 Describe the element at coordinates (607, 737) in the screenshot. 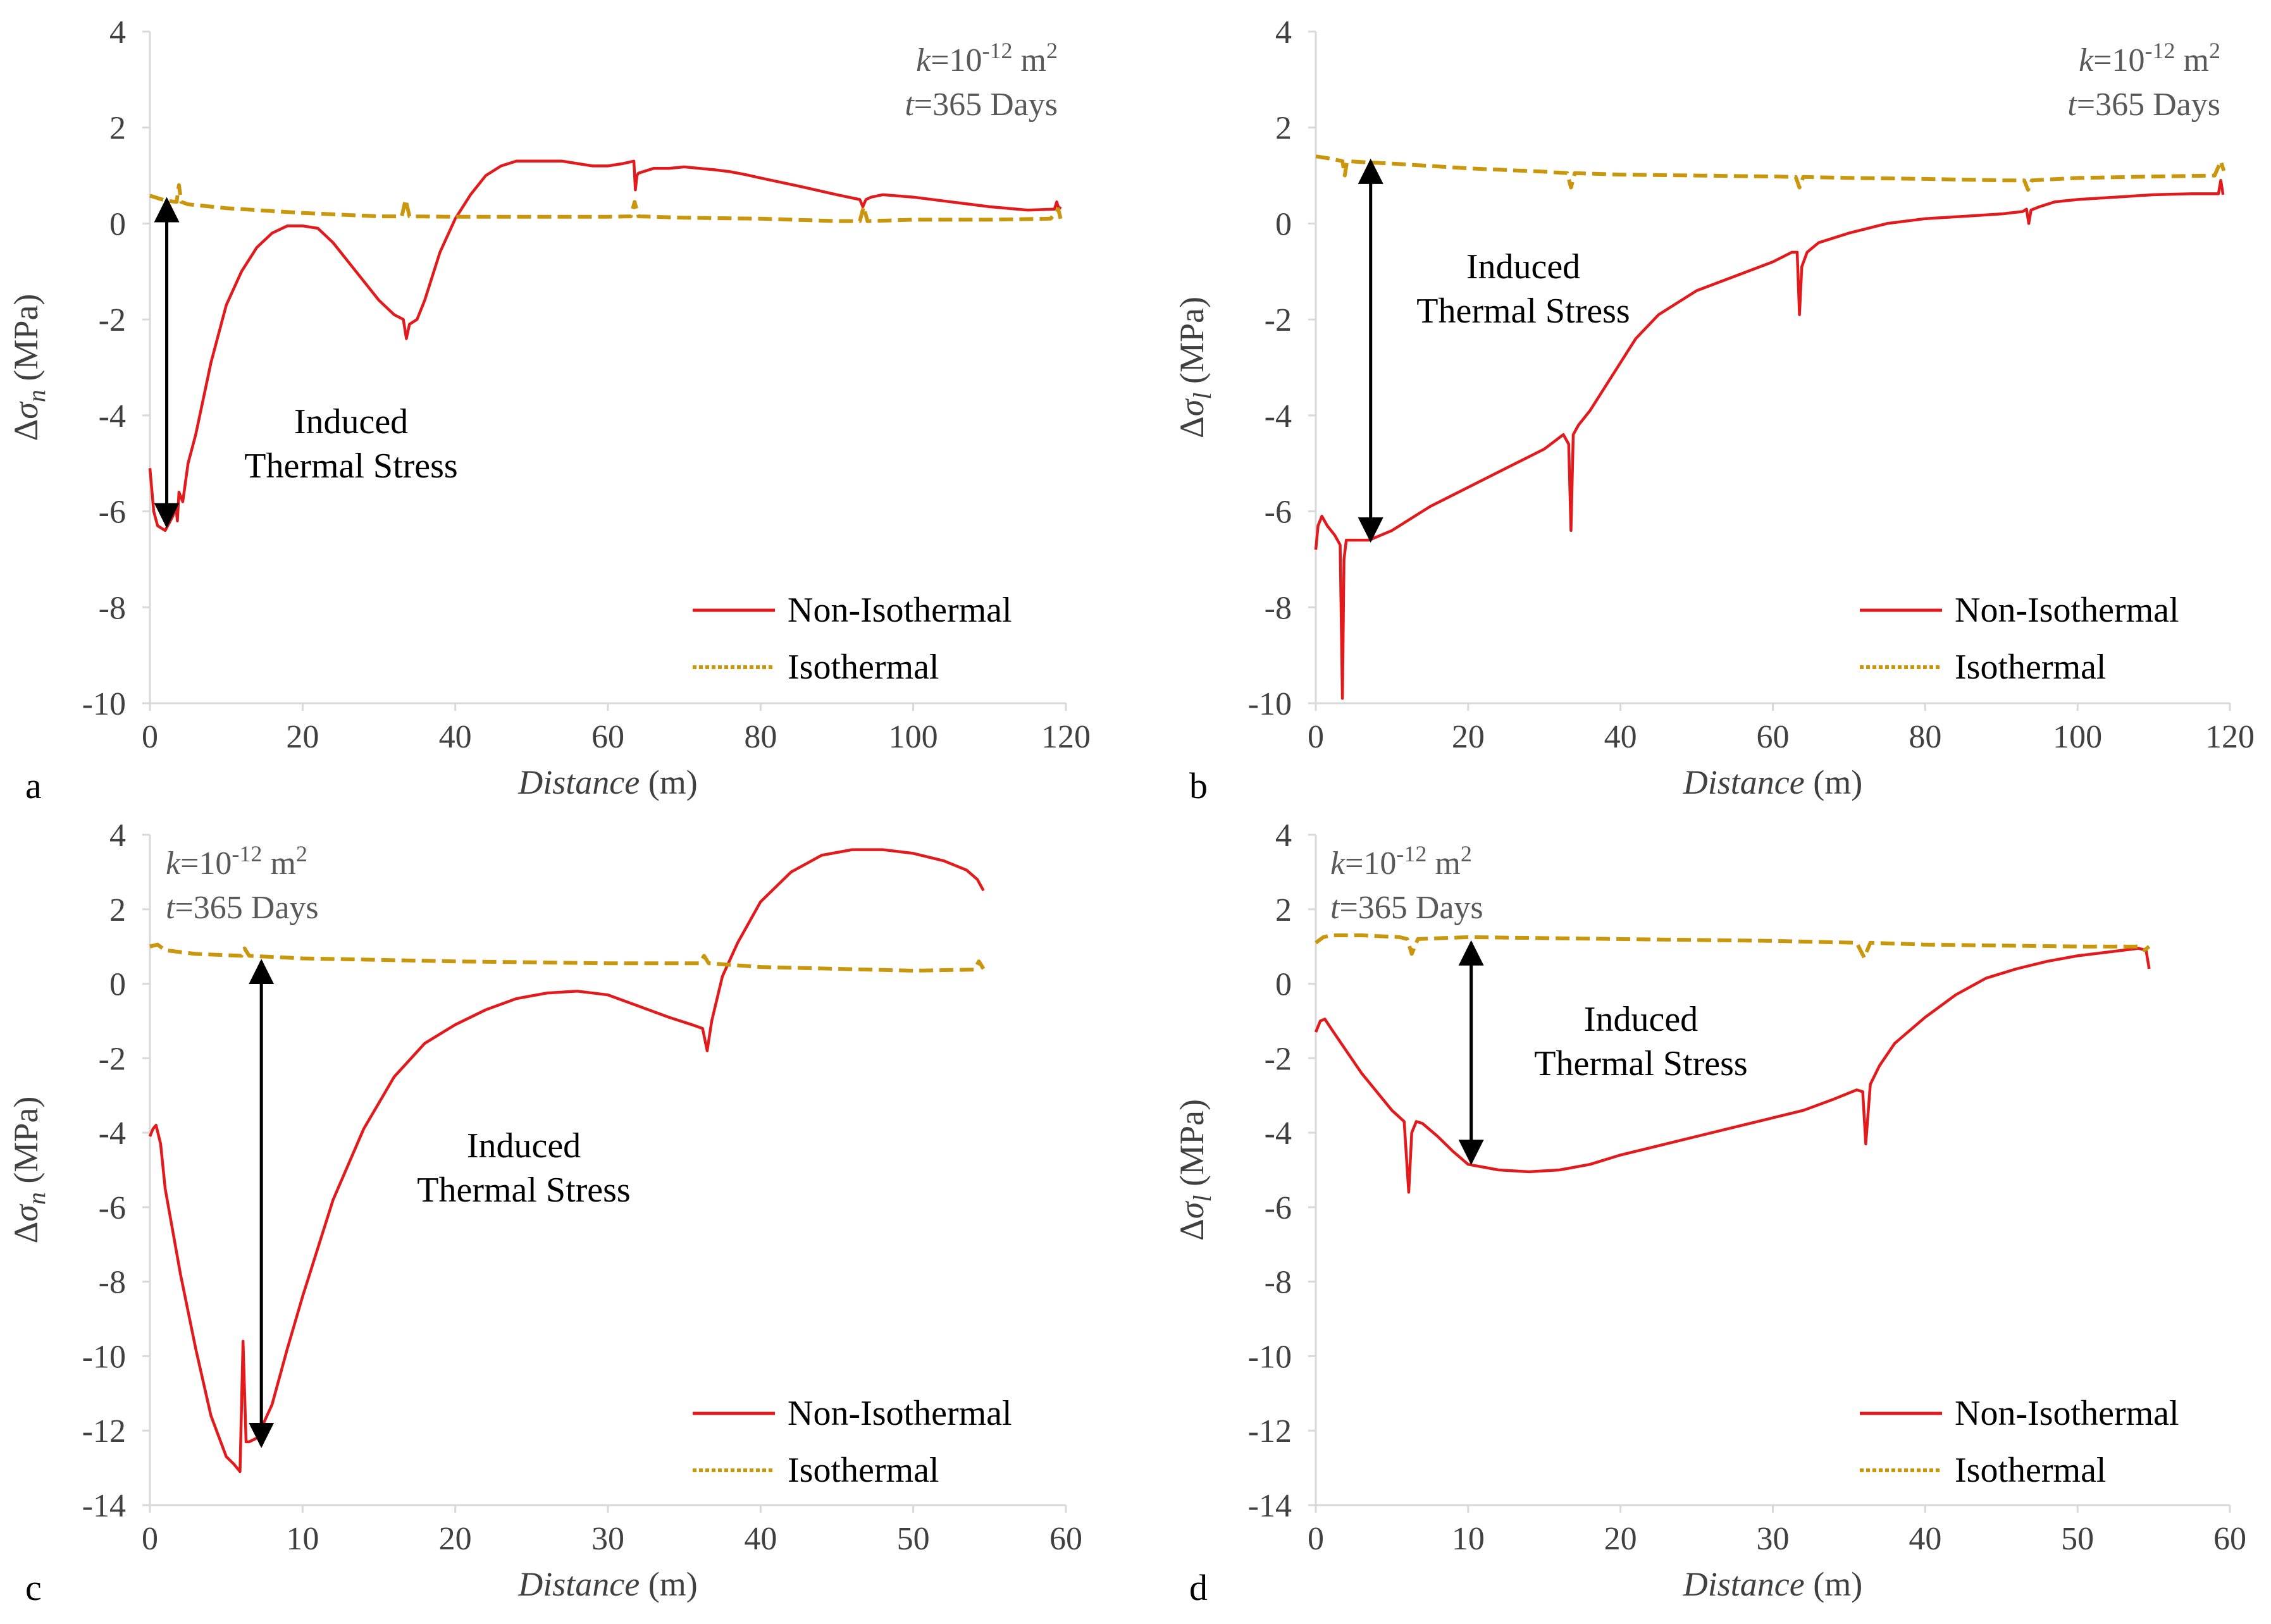

I see `x-tick-label: 60` at that location.